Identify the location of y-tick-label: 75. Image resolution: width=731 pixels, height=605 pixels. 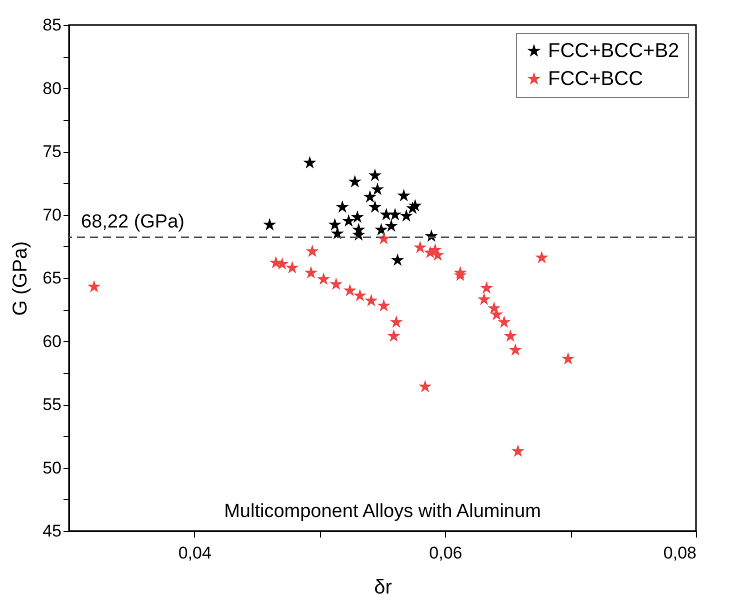
(52, 151).